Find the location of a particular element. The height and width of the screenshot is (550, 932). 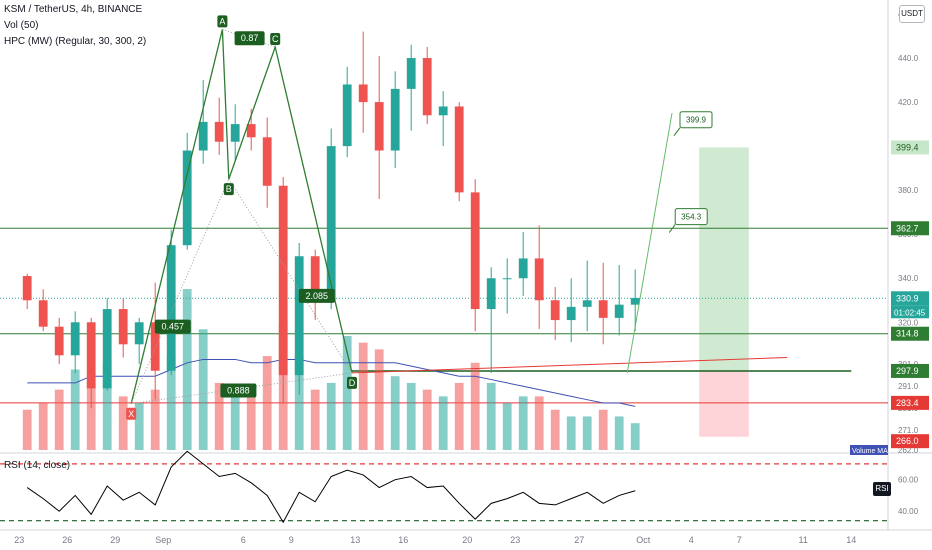

pattern-point-d: D is located at coordinates (352, 382).